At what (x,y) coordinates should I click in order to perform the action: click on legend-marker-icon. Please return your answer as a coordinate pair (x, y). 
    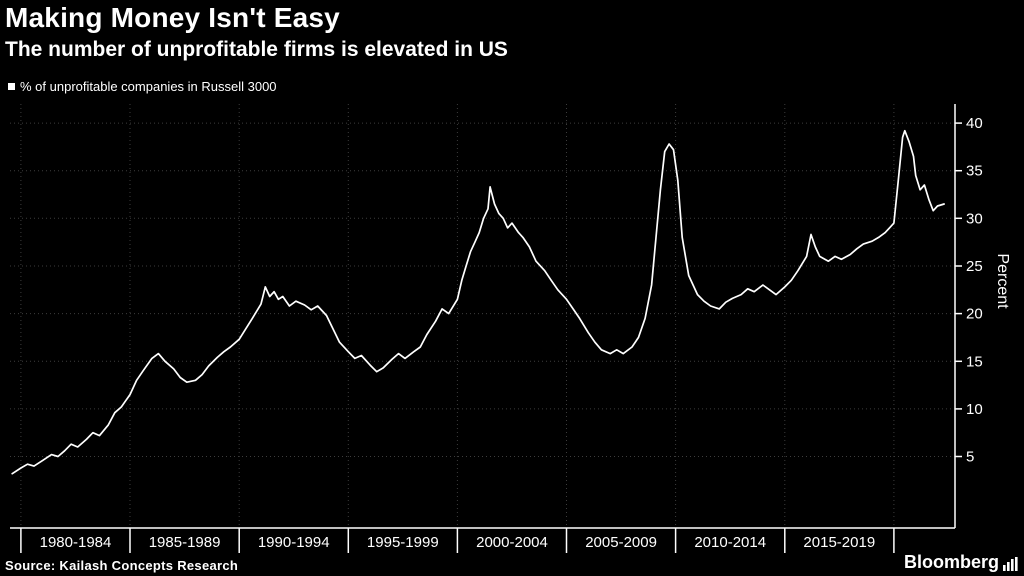
    Looking at the image, I should click on (11, 86).